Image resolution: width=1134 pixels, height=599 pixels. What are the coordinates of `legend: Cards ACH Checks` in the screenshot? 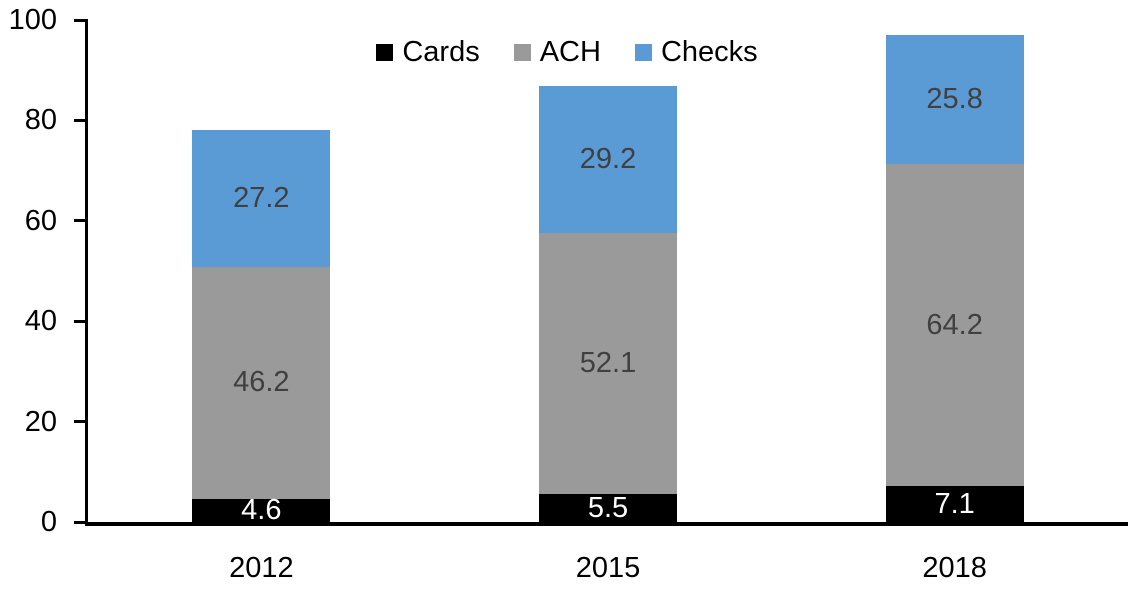 It's located at (567, 52).